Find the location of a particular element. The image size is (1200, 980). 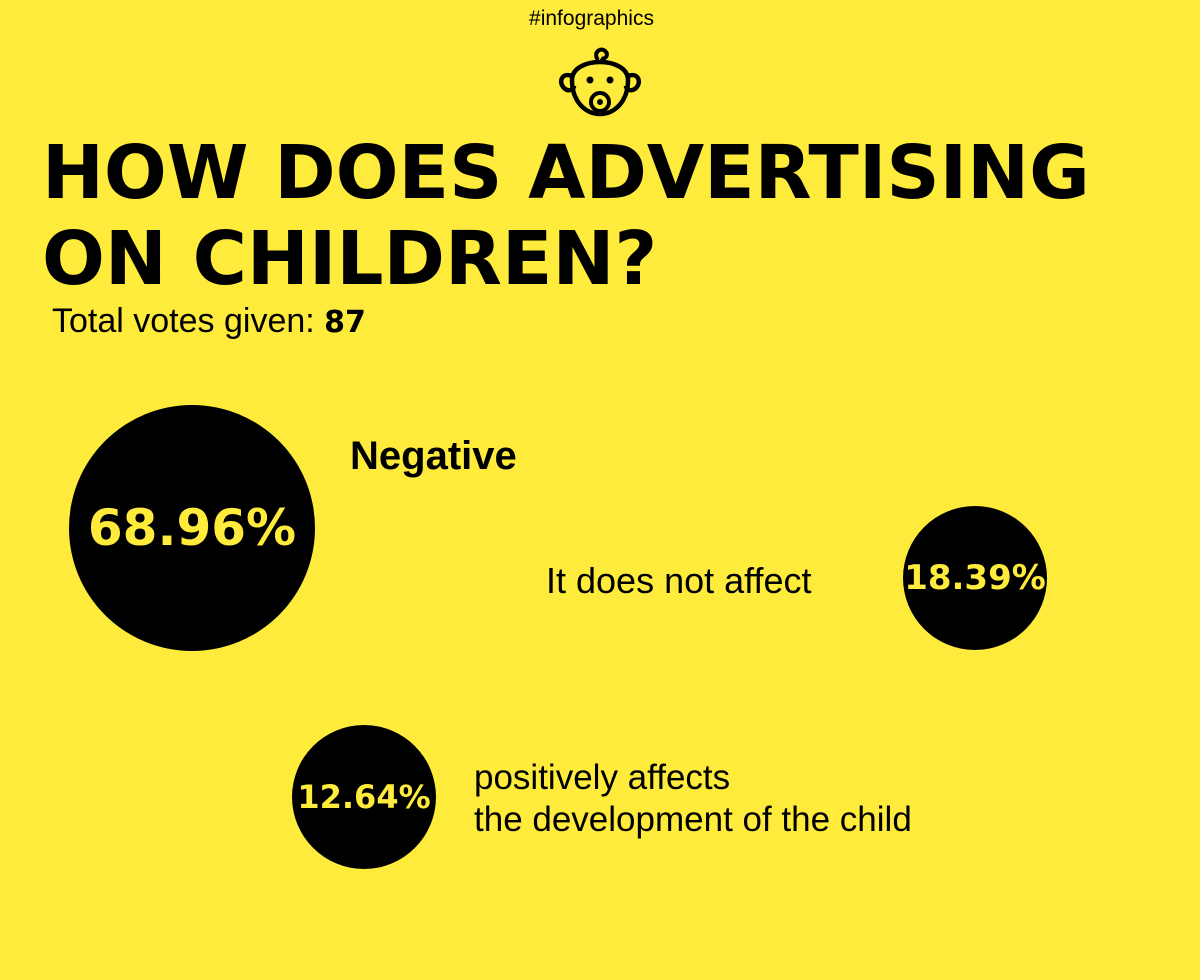

bubble-value-negative: 68.96% is located at coordinates (192, 528).